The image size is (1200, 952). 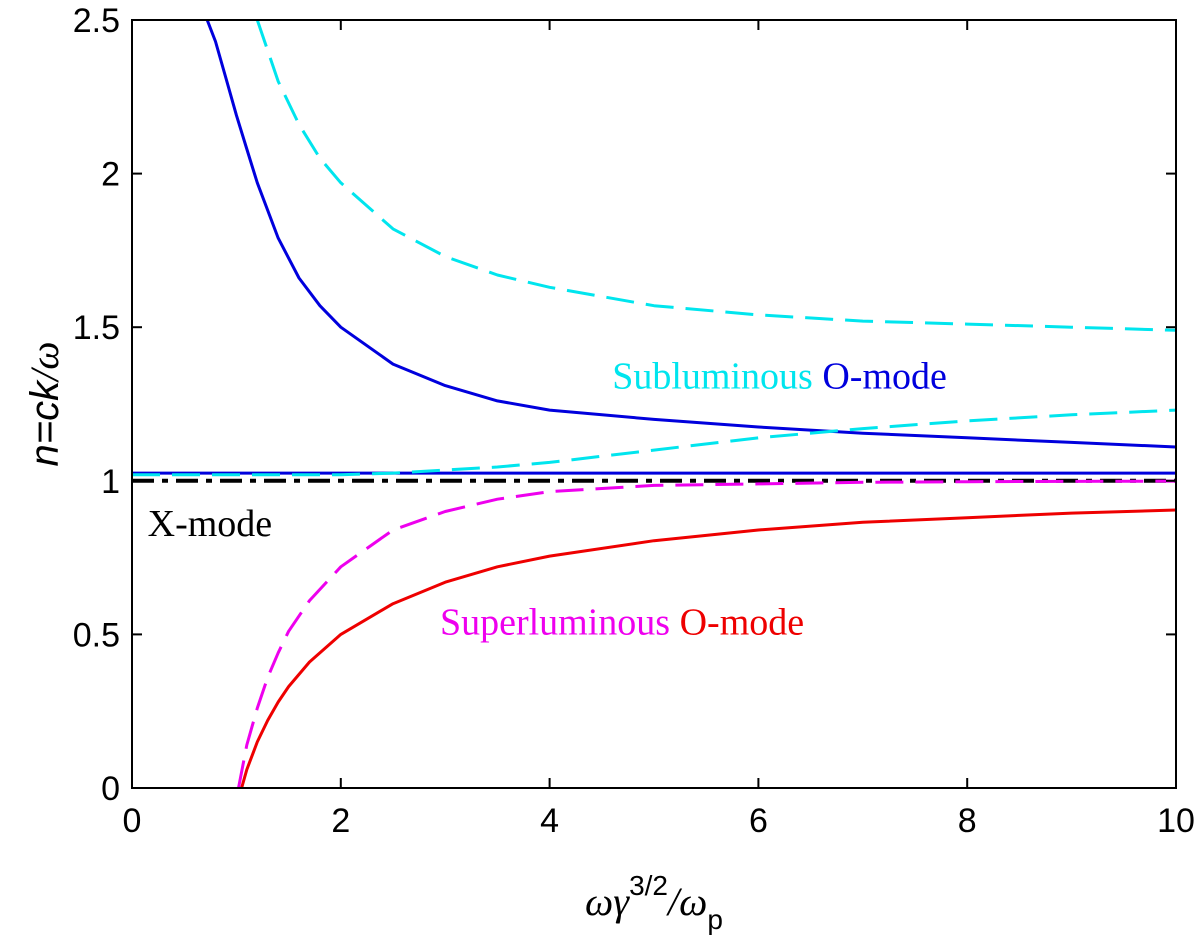 What do you see at coordinates (607, 901) in the screenshot?
I see `x-axis-label-base: ωγ` at bounding box center [607, 901].